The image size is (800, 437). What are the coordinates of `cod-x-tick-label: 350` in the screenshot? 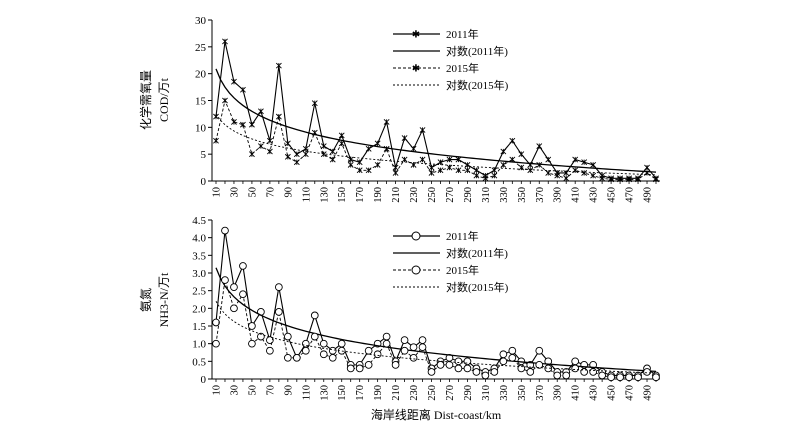 It's located at (522, 195).